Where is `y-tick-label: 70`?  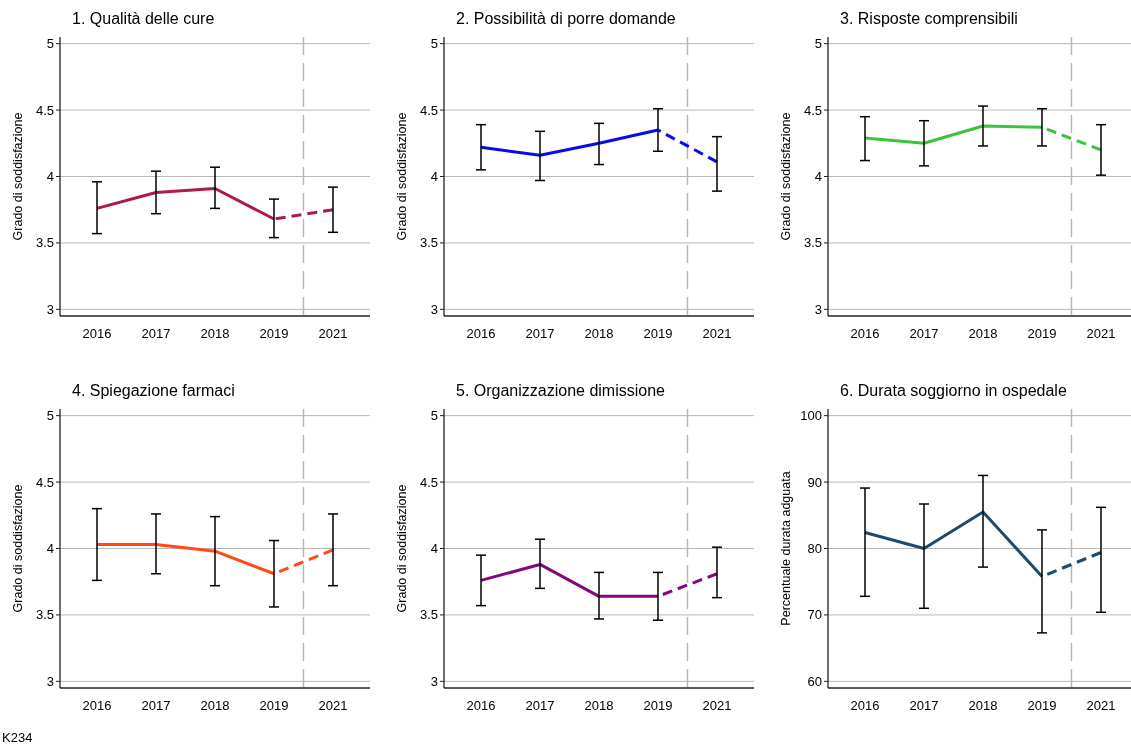 y-tick-label: 70 is located at coordinates (814, 615).